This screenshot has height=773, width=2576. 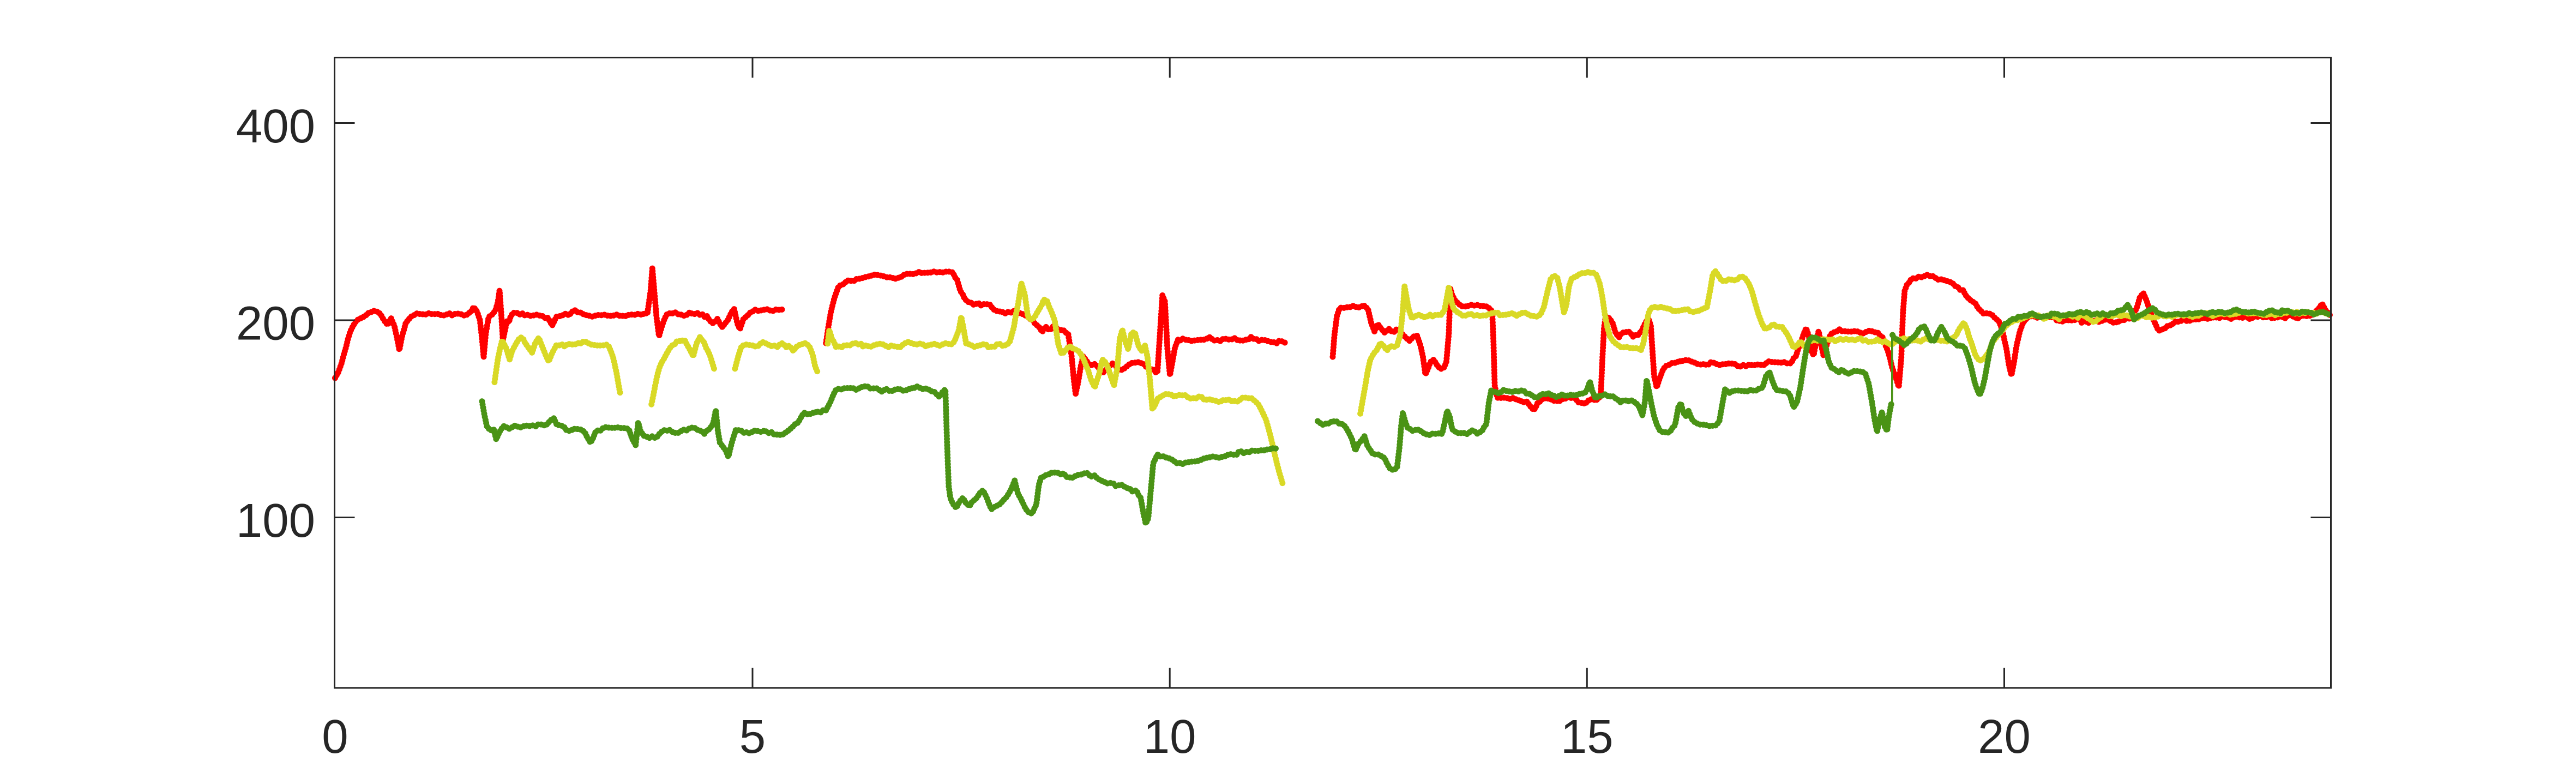 I want to click on svg-text: 0, so click(x=335, y=736).